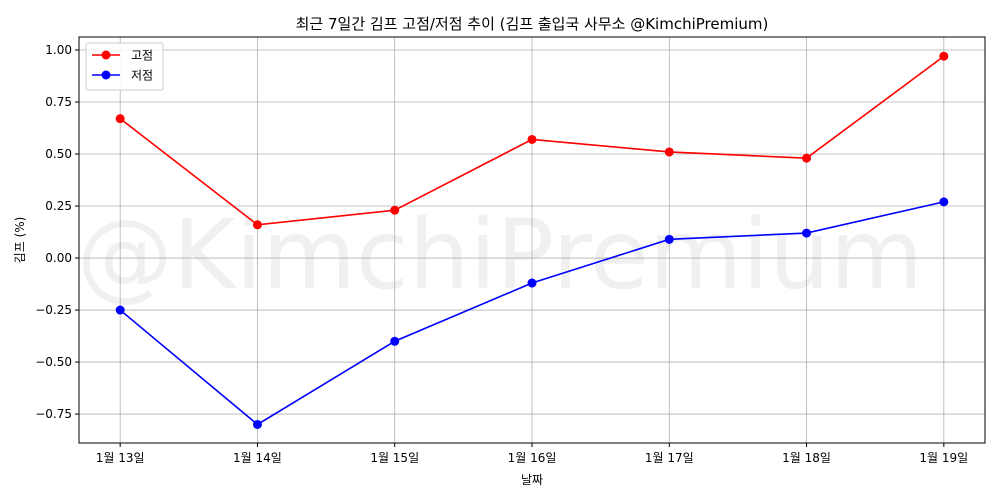 This screenshot has width=1000, height=504. I want to click on y-tick-label: −0.50, so click(53, 362).